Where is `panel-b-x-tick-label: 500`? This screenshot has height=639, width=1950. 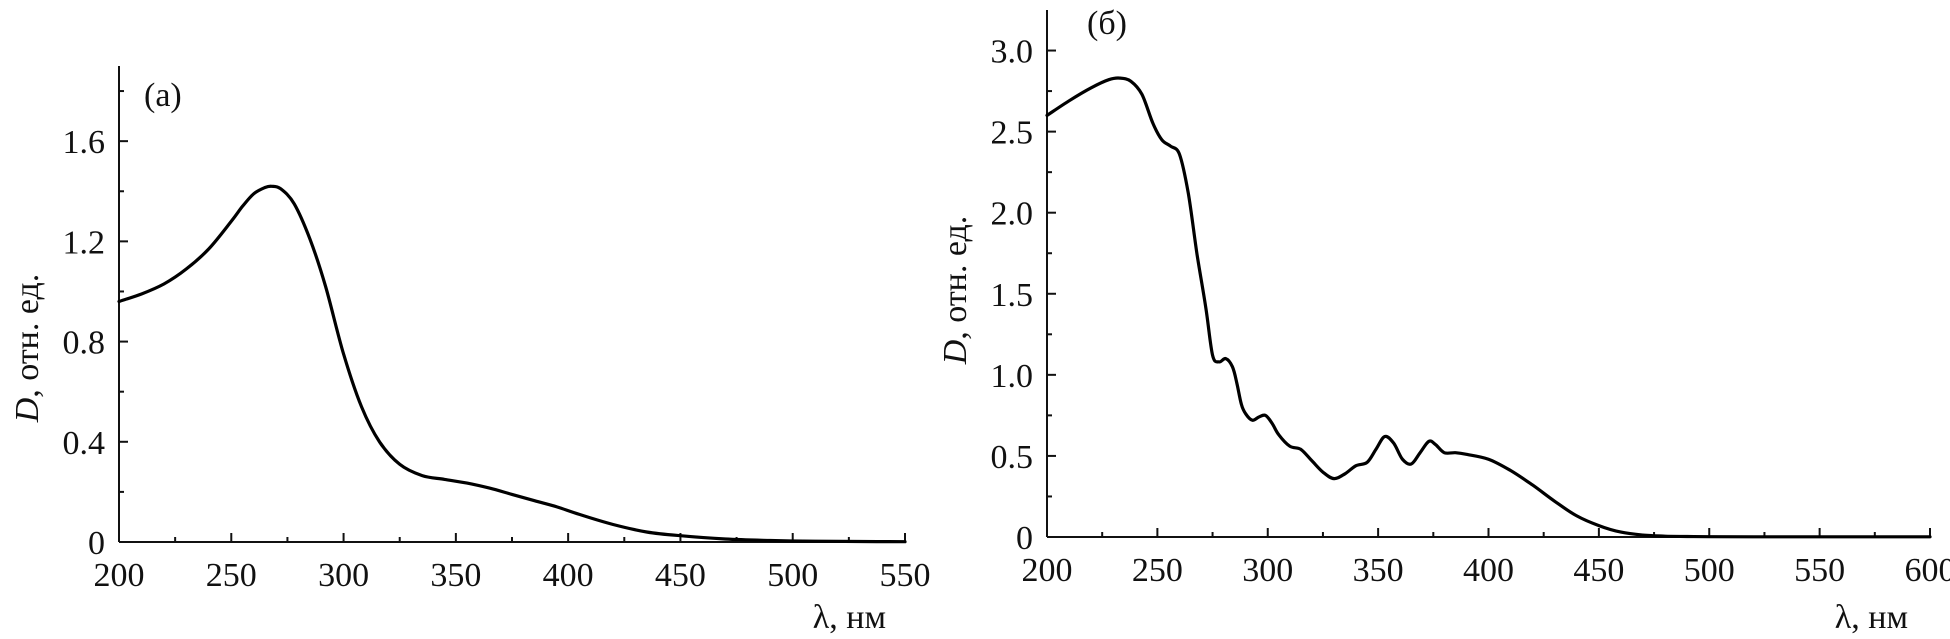
panel-b-x-tick-label: 500 is located at coordinates (1709, 570).